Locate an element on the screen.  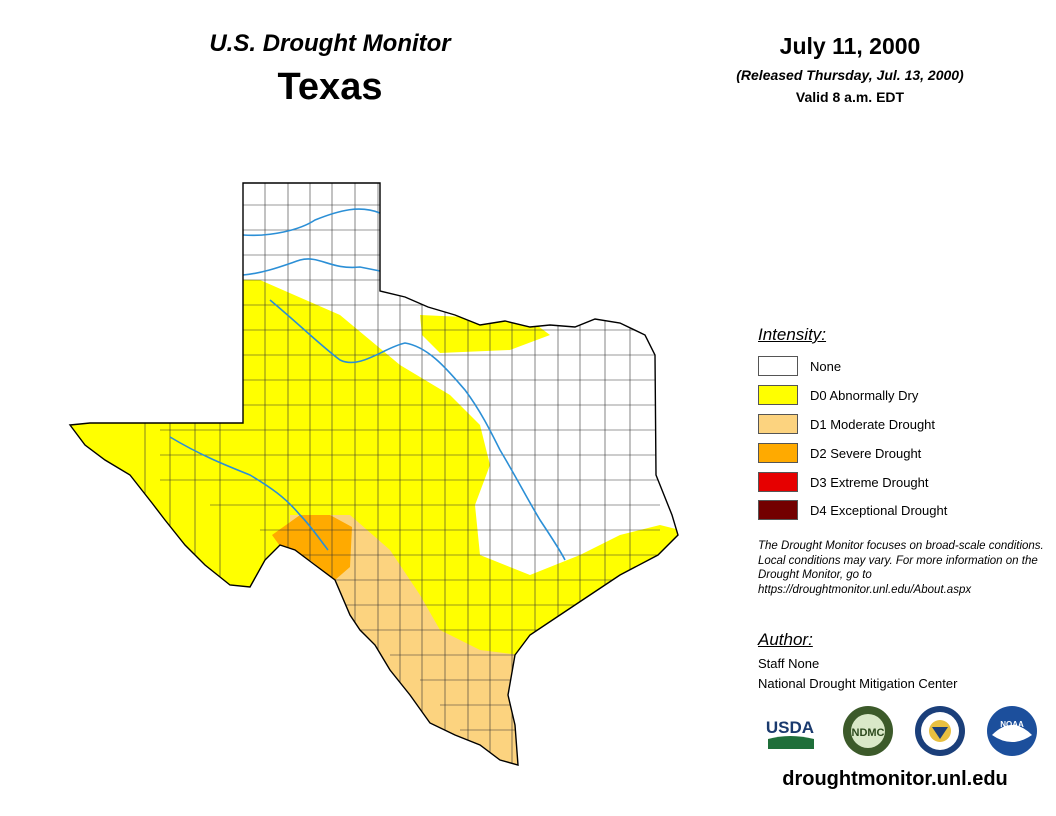
svg-text: NOAA is located at coordinates (1012, 724).